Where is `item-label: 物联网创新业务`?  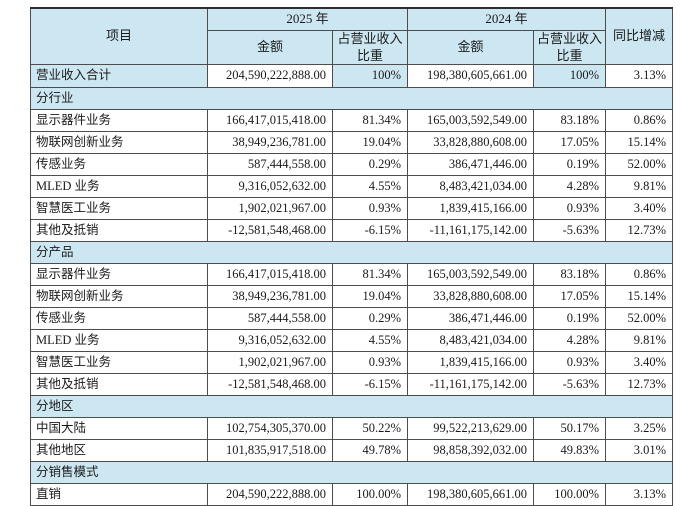
item-label: 物联网创新业务 is located at coordinates (119, 142).